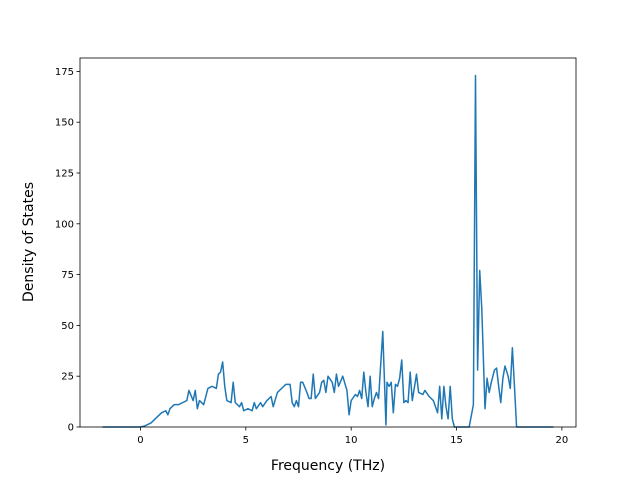 The image size is (640, 480). What do you see at coordinates (71, 428) in the screenshot?
I see `y-tick-label: 0` at bounding box center [71, 428].